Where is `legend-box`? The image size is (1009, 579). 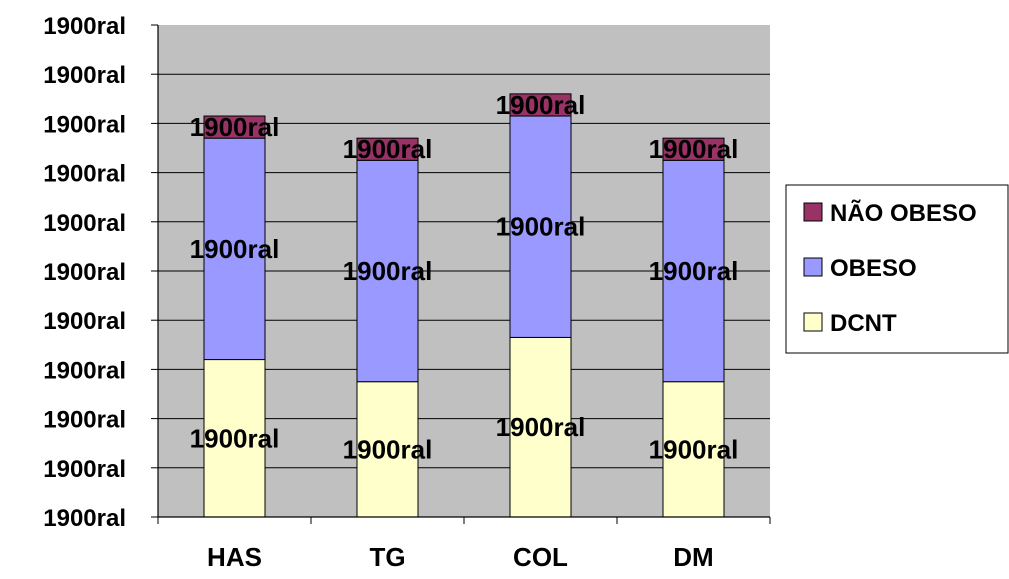
legend-box is located at coordinates (897, 269).